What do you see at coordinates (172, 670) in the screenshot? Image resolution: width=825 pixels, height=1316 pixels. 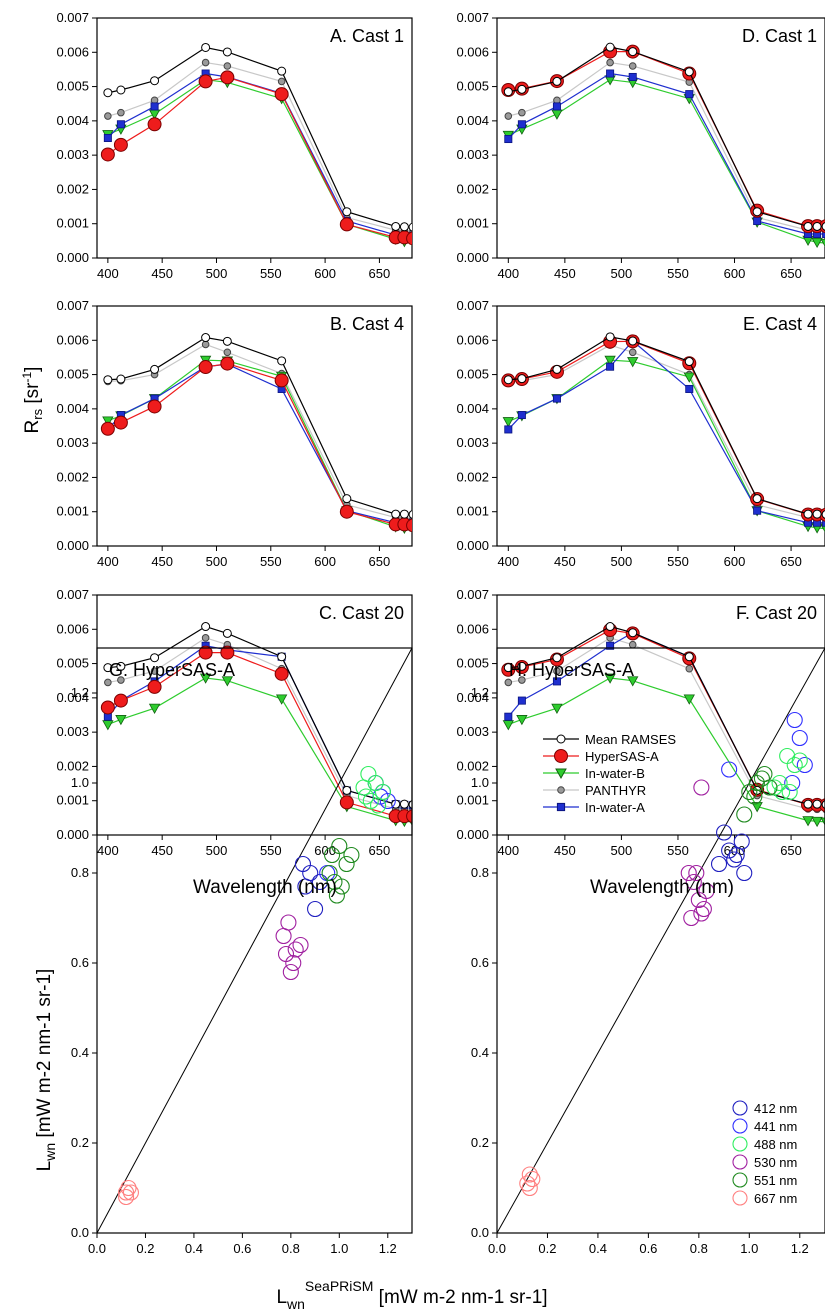 I see `panel-title: G. HyperSAS-A` at bounding box center [172, 670].